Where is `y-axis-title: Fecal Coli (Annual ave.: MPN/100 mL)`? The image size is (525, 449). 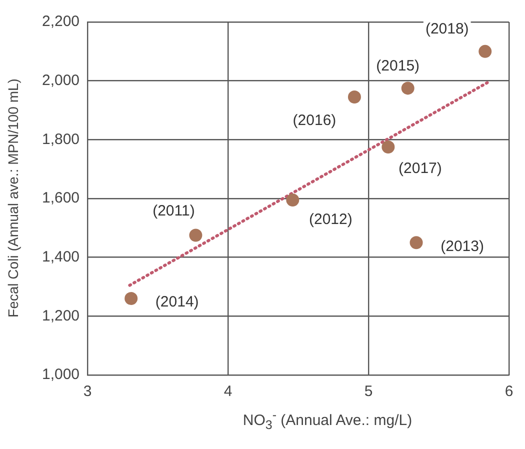 y-axis-title: Fecal Coli (Annual ave.: MPN/100 mL) is located at coordinates (13, 198).